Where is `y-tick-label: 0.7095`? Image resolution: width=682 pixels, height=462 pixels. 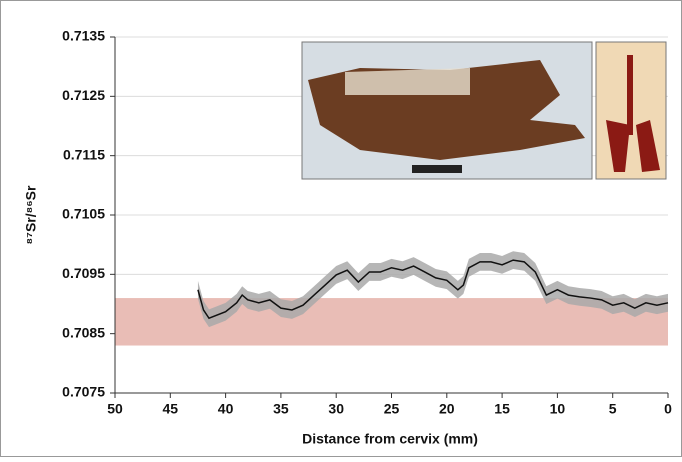
y-tick-label: 0.7095 is located at coordinates (83, 273).